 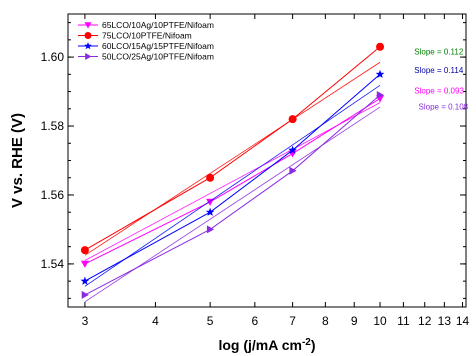 I want to click on x-tick-label: 8, so click(x=325, y=321).